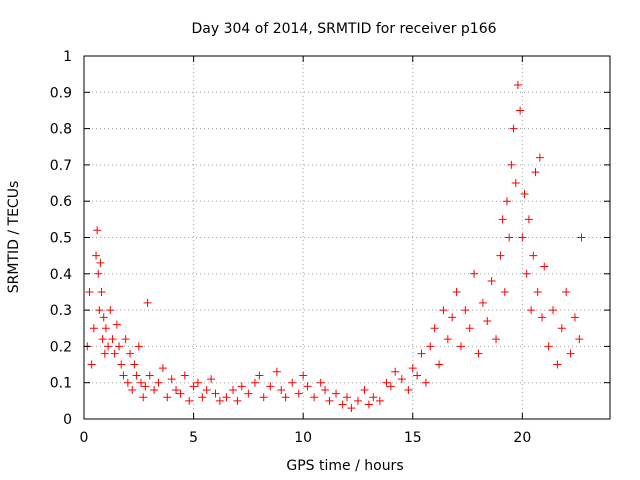  I want to click on y-tick-label: 0.2, so click(61, 347).